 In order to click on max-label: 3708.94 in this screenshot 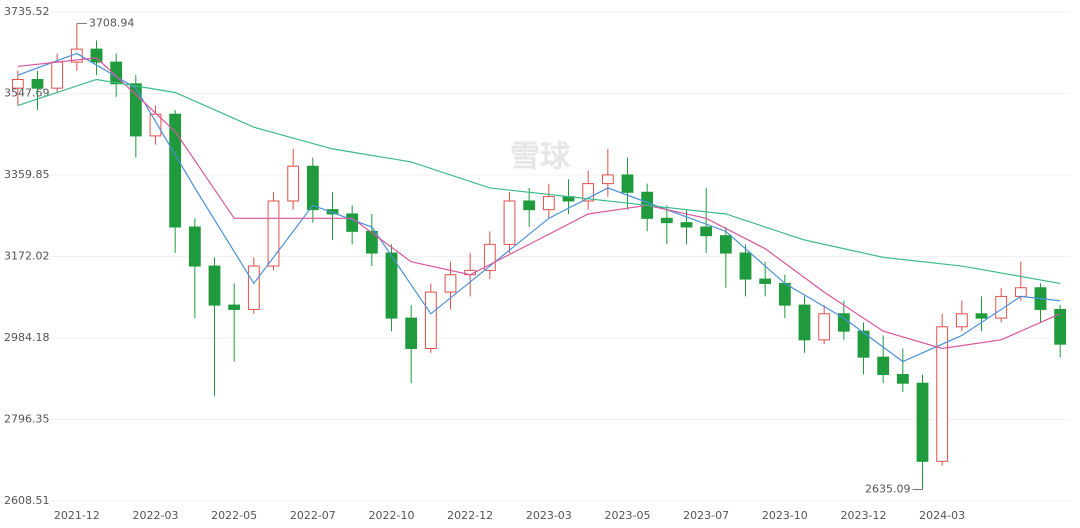, I will do `click(112, 23)`.